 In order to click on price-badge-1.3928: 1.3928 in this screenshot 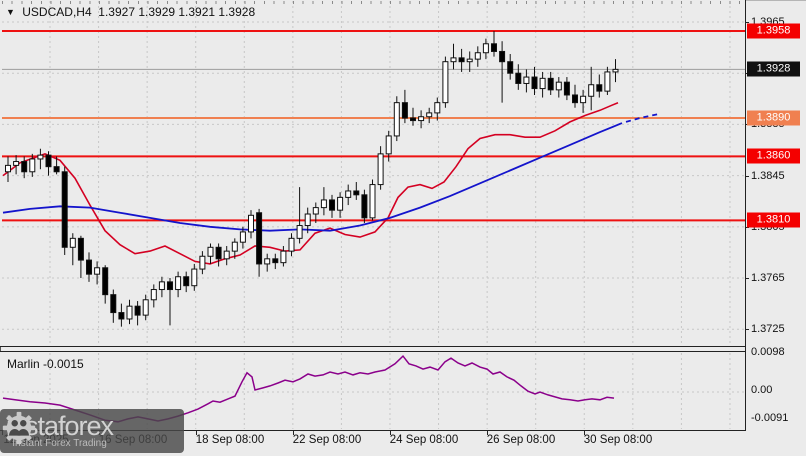, I will do `click(773, 69)`.